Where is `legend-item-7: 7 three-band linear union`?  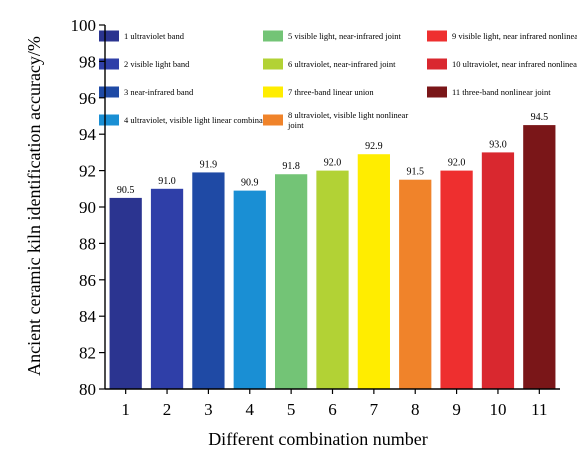 legend-item-7: 7 three-band linear union is located at coordinates (318, 92).